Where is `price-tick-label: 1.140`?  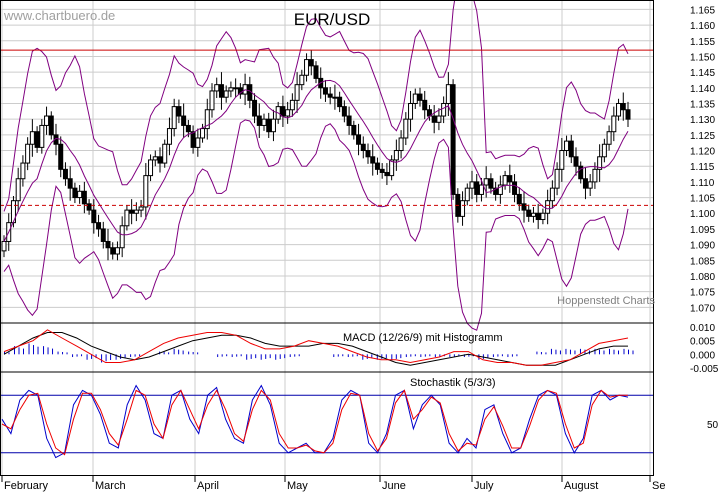 price-tick-label: 1.140 is located at coordinates (702, 89).